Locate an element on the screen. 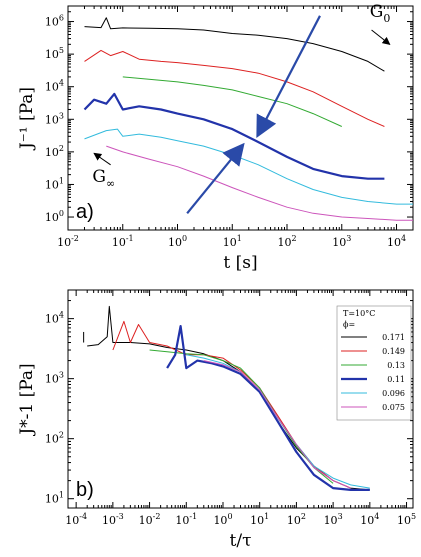 The image size is (421, 557). series-line-phi-0.096 is located at coordinates (248, 166).